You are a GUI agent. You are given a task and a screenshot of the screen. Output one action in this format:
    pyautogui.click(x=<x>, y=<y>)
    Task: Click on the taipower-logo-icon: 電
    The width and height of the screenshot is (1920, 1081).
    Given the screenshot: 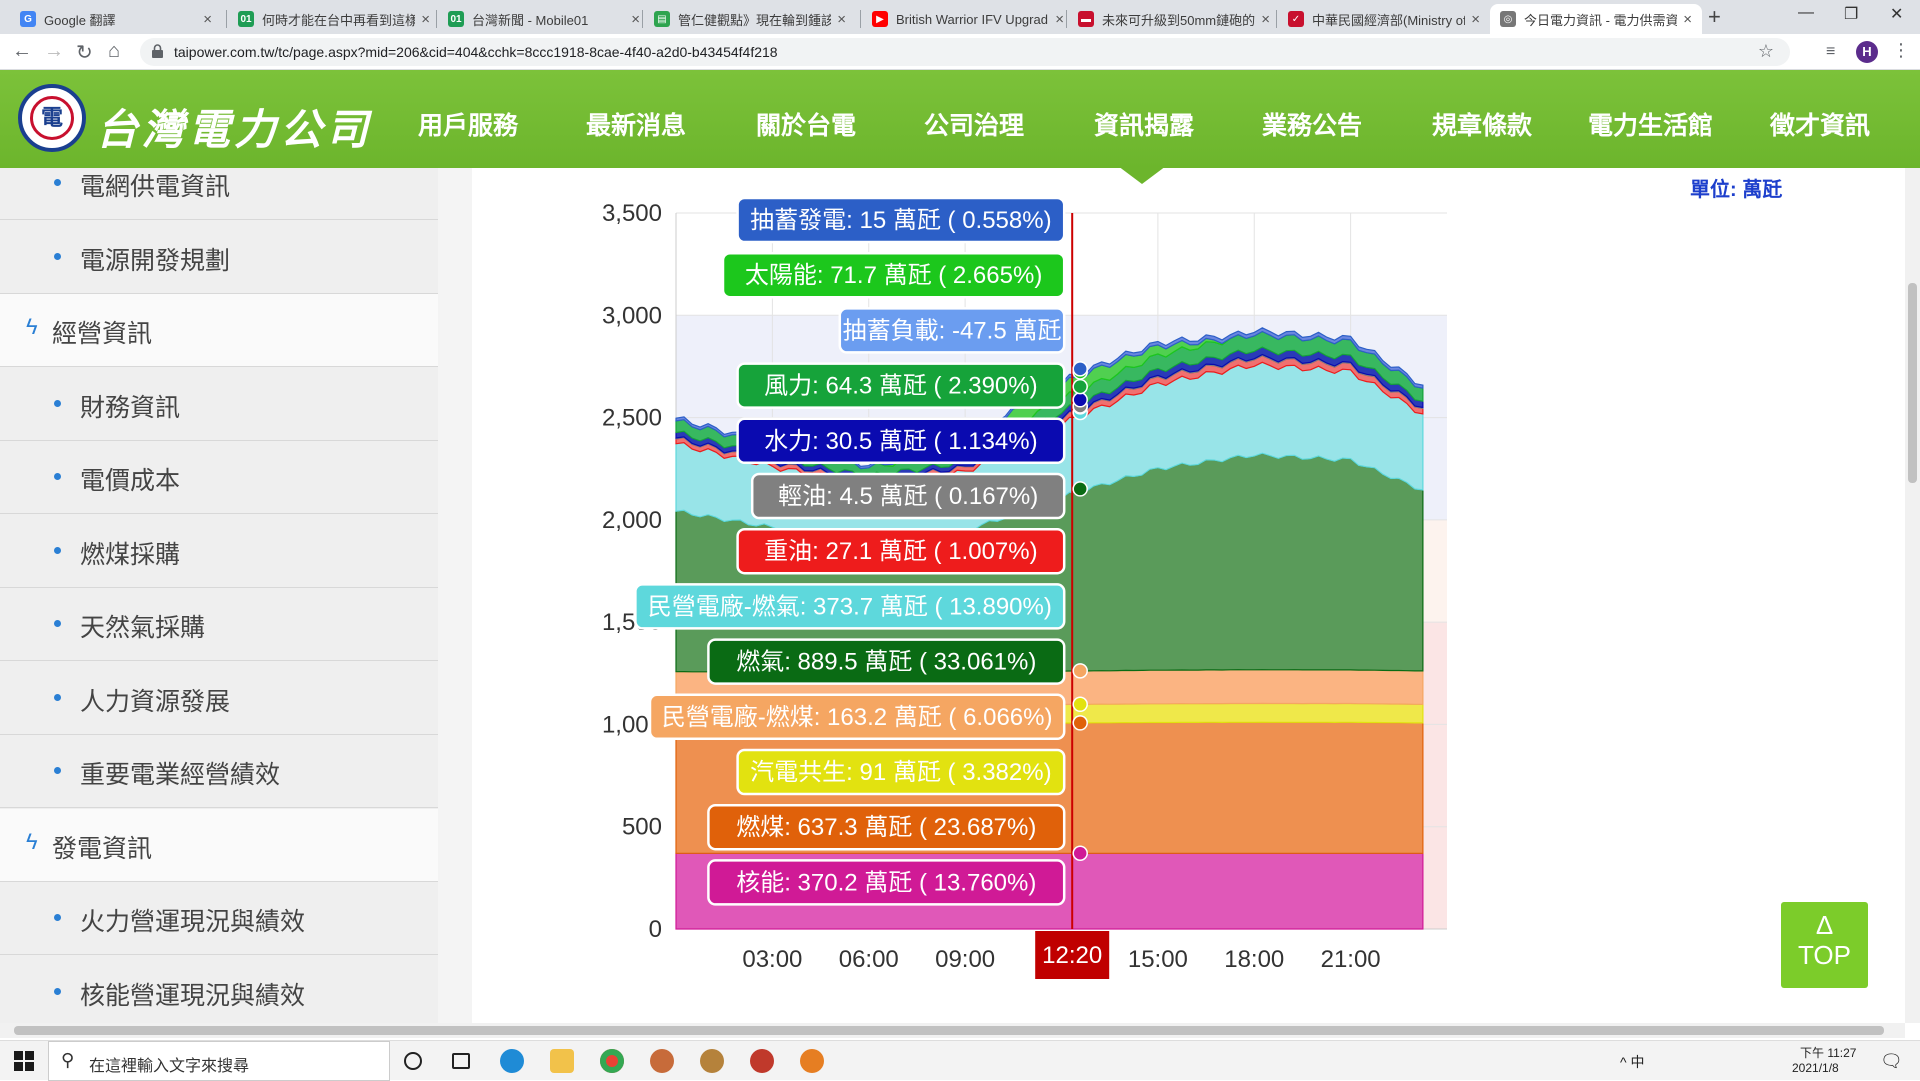 What is the action you would take?
    pyautogui.click(x=52, y=118)
    